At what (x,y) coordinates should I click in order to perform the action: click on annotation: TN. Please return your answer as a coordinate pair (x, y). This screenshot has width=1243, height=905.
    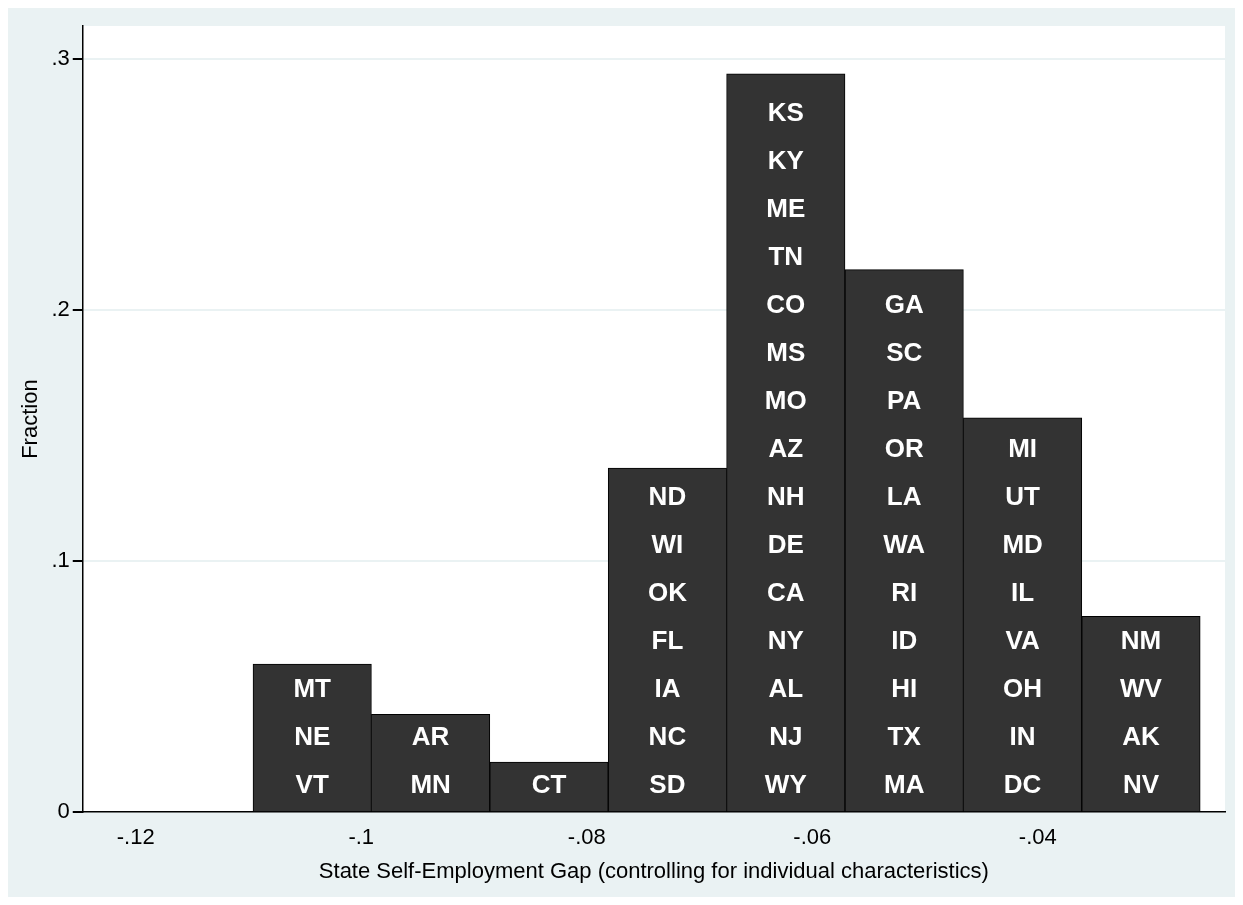
    Looking at the image, I should click on (786, 256).